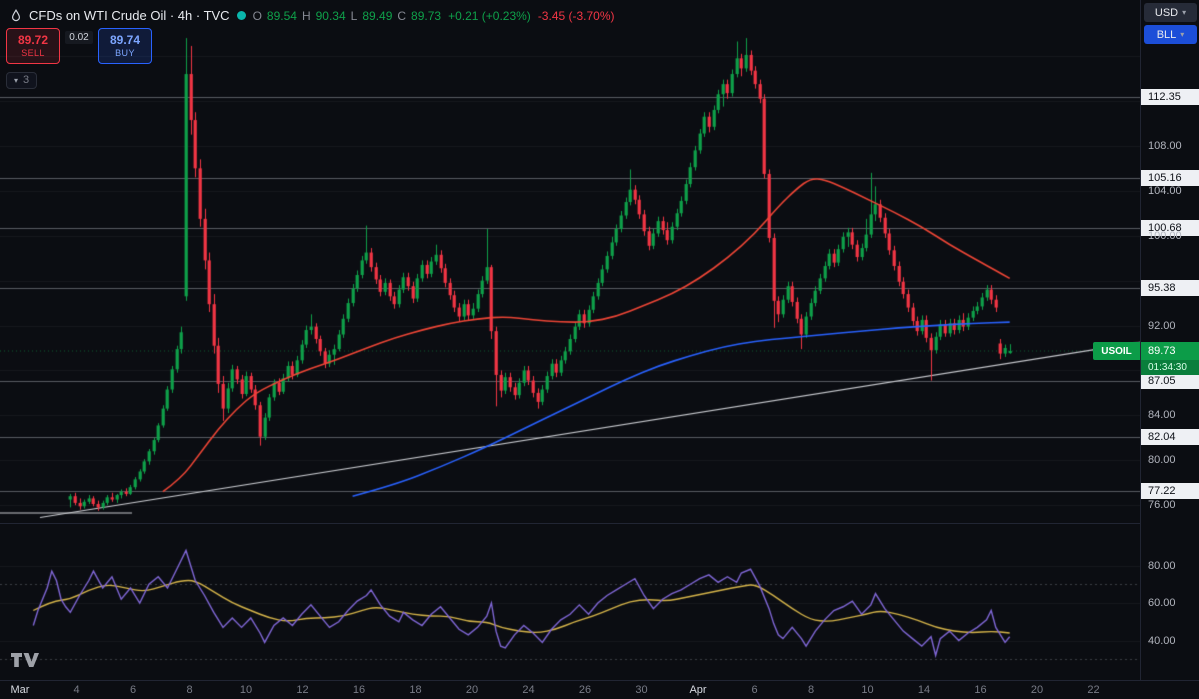 The width and height of the screenshot is (1199, 699). I want to click on spread-value: 0.02, so click(79, 37).